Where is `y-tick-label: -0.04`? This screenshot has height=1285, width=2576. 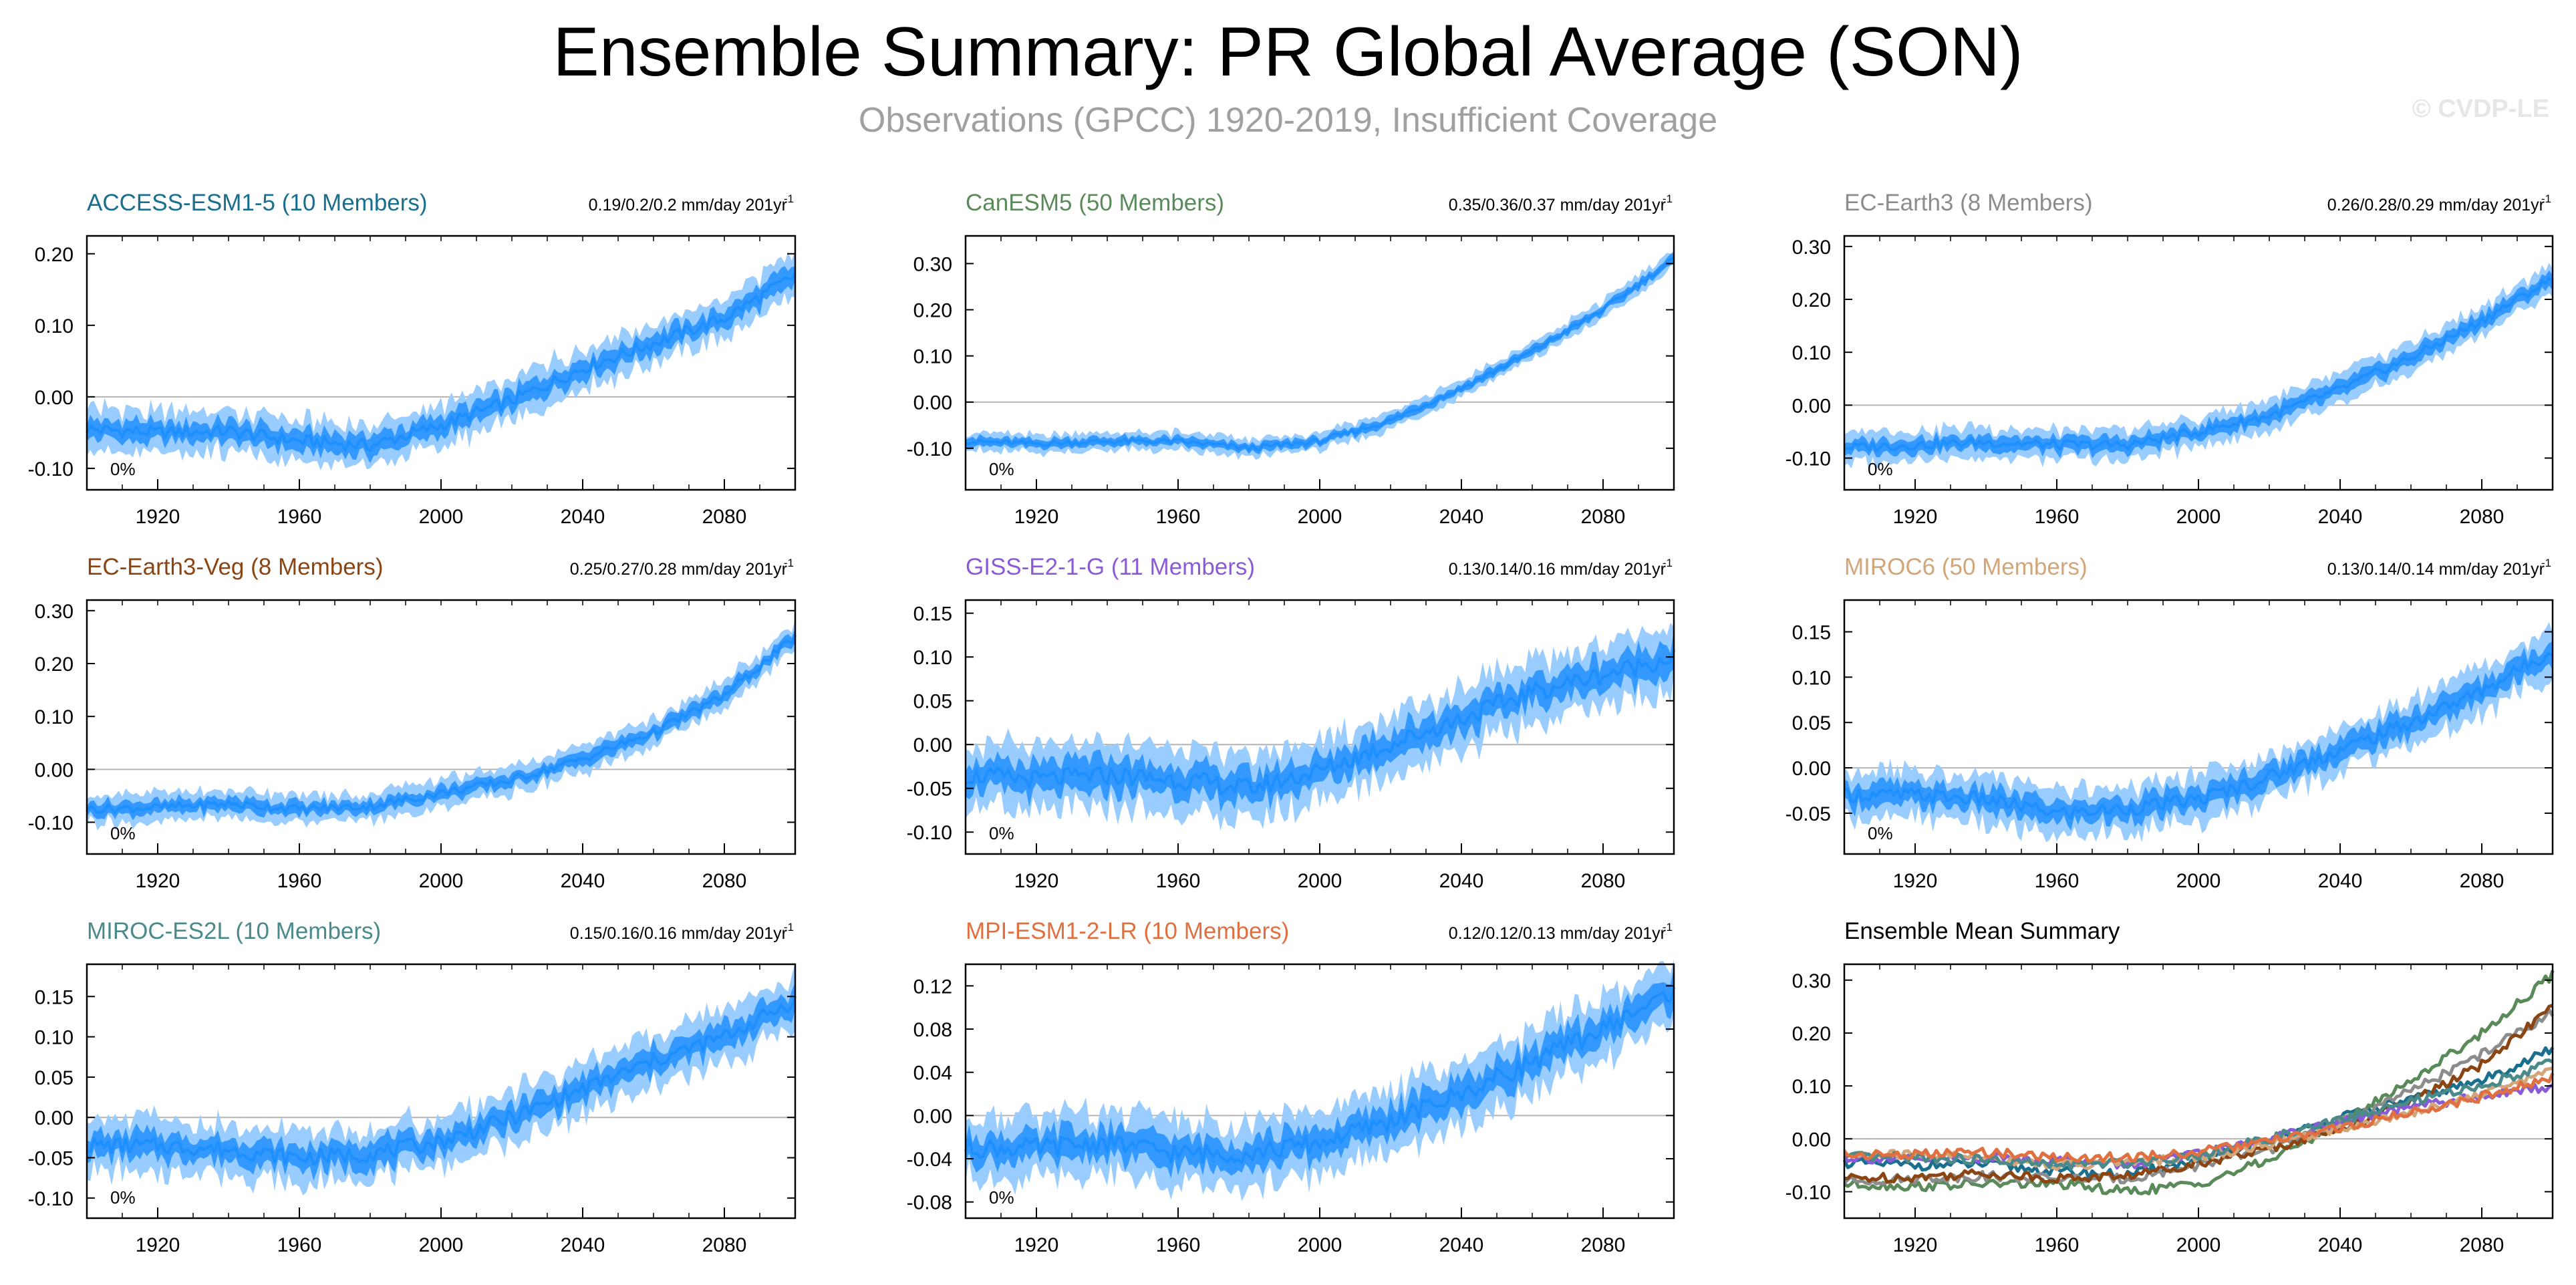 y-tick-label: -0.04 is located at coordinates (929, 1160).